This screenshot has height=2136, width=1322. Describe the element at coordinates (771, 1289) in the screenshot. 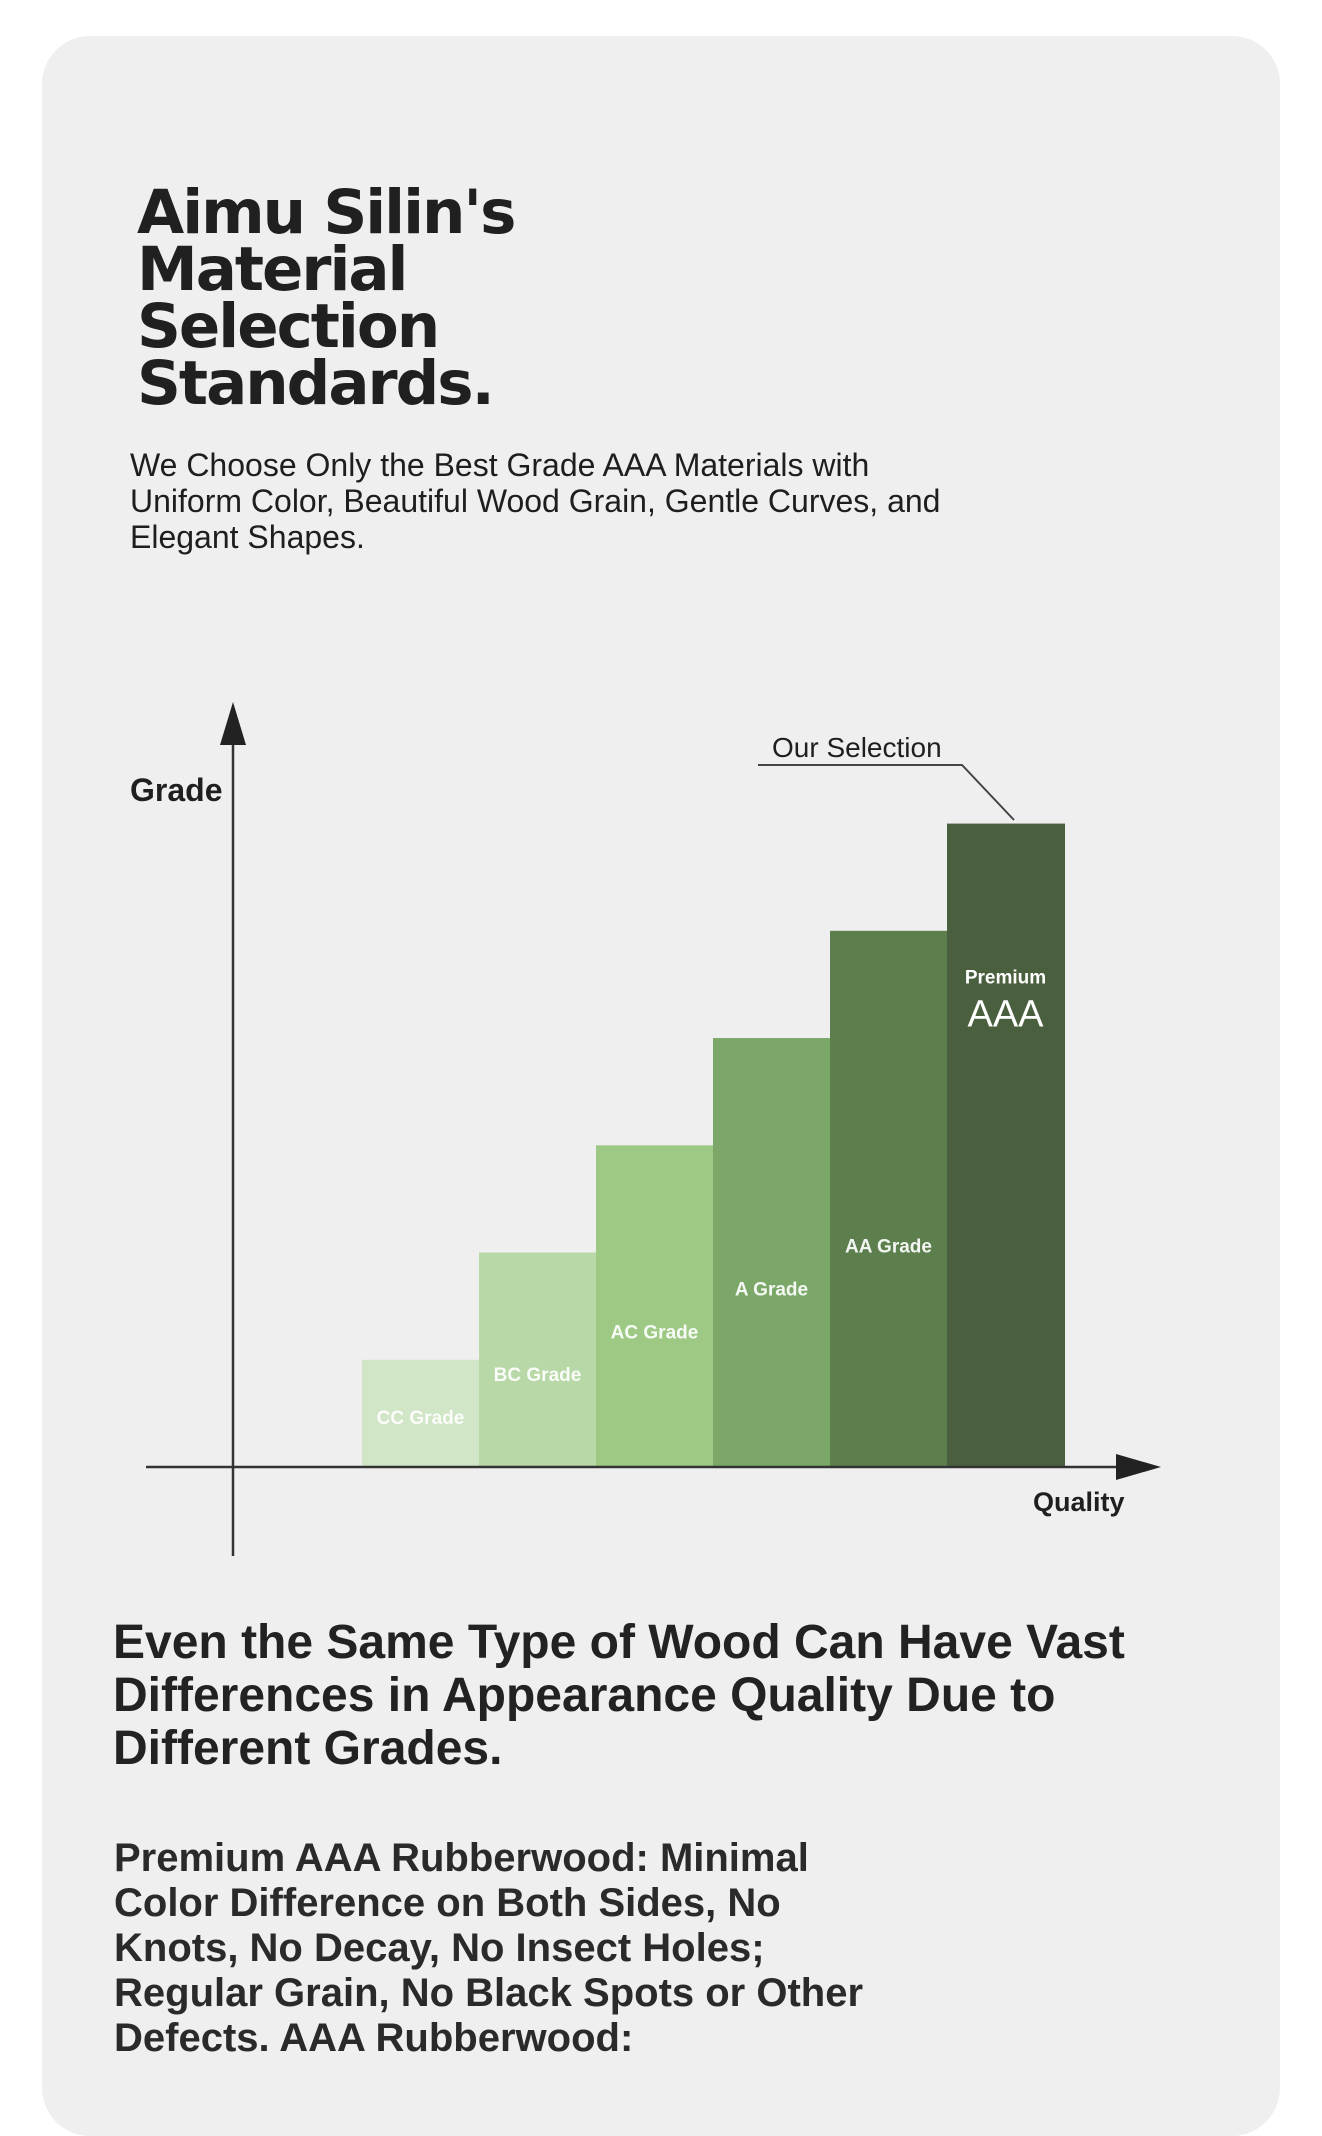

I see `bar-label: A Grade` at that location.